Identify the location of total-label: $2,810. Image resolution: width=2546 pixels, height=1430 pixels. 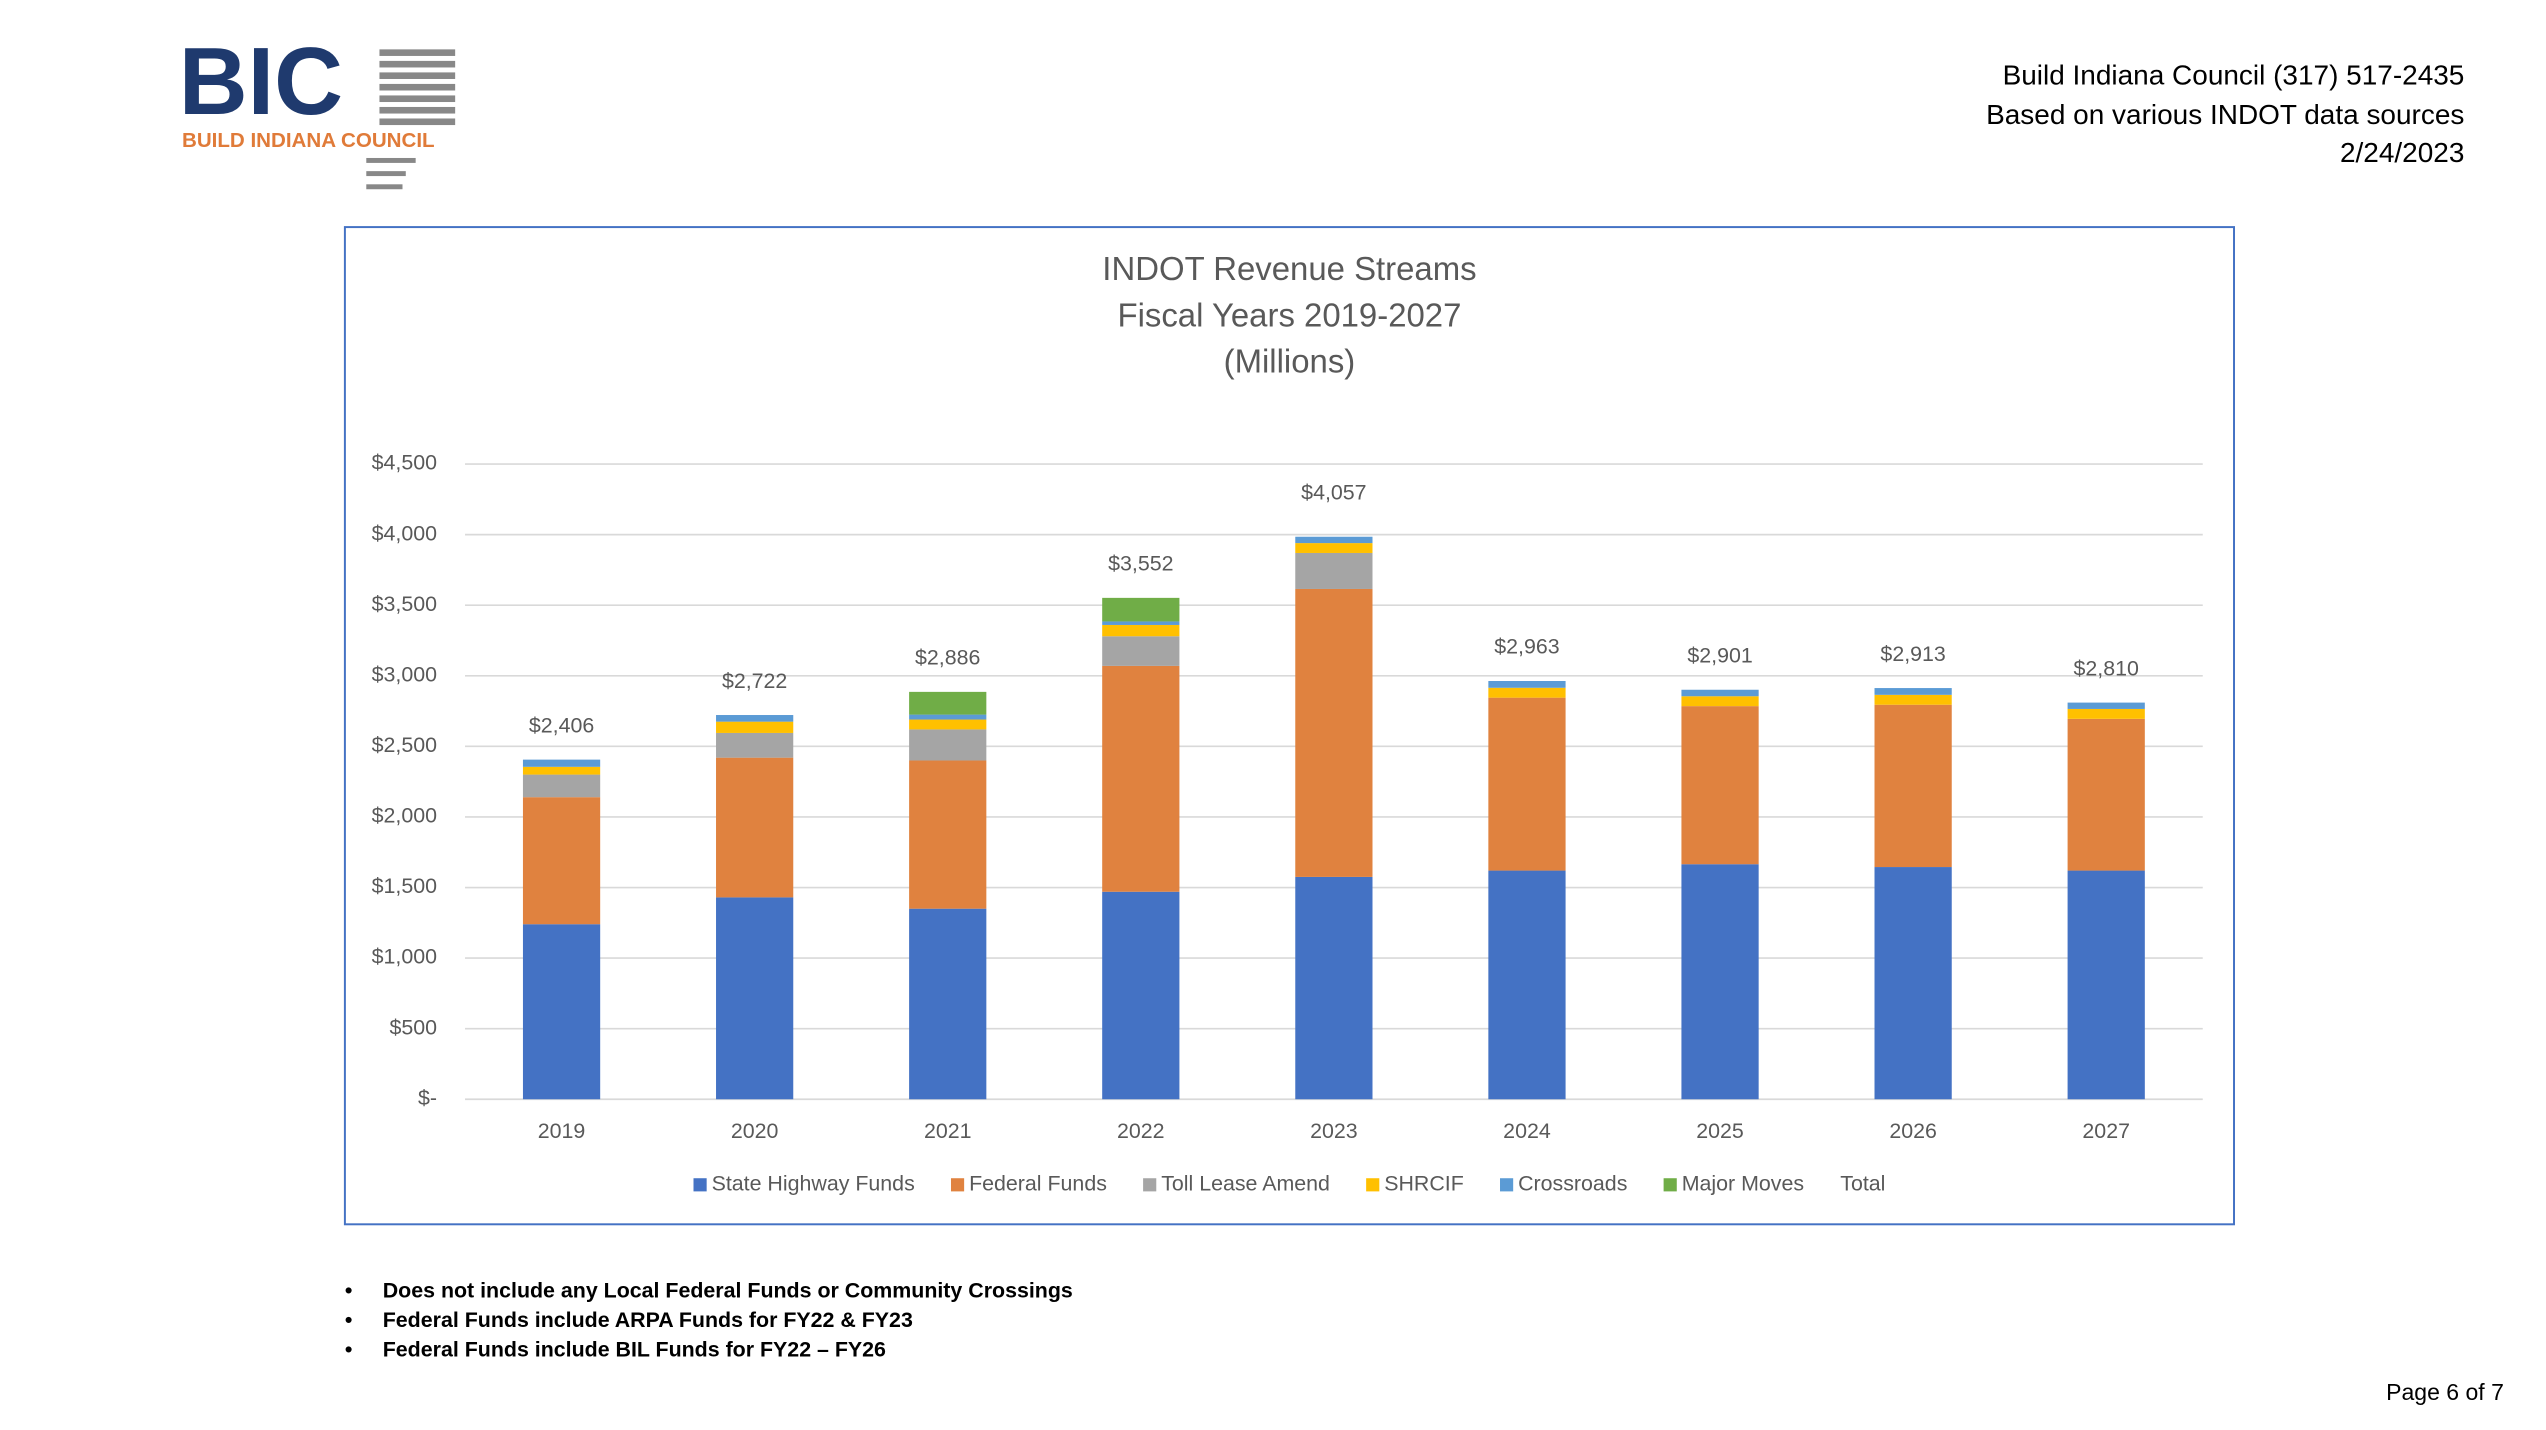
(2106, 668).